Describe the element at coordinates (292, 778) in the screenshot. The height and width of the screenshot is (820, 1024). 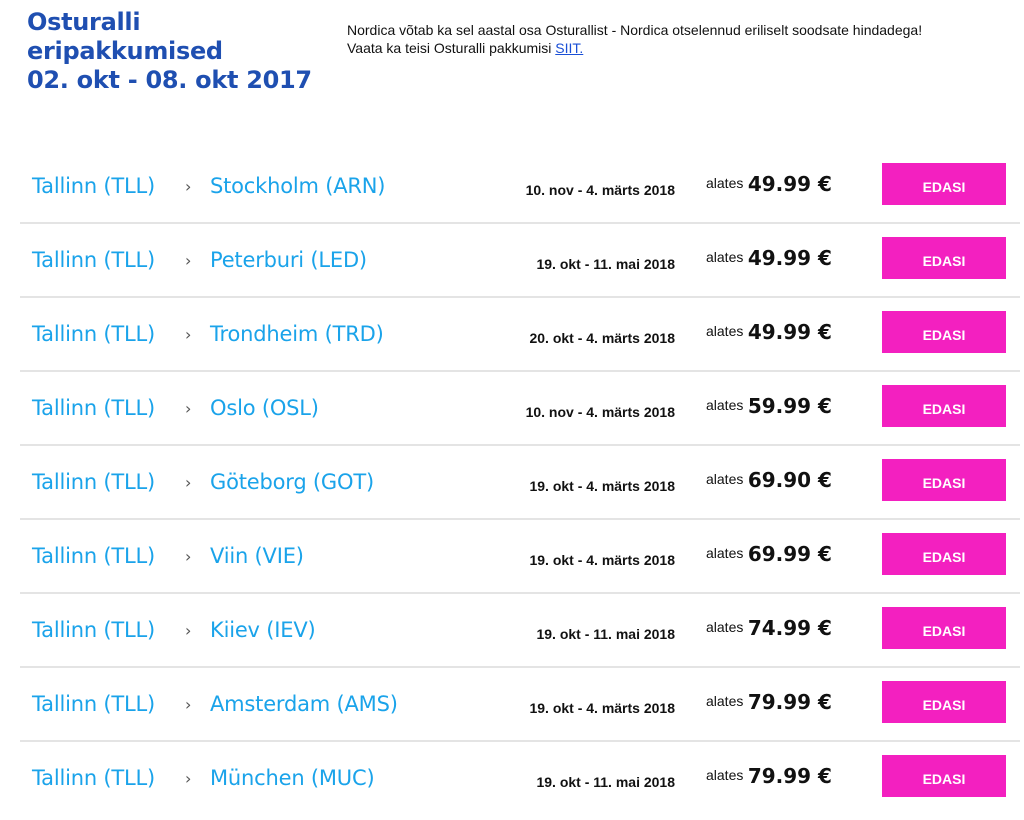
I see `destination-city: München (MUC)` at that location.